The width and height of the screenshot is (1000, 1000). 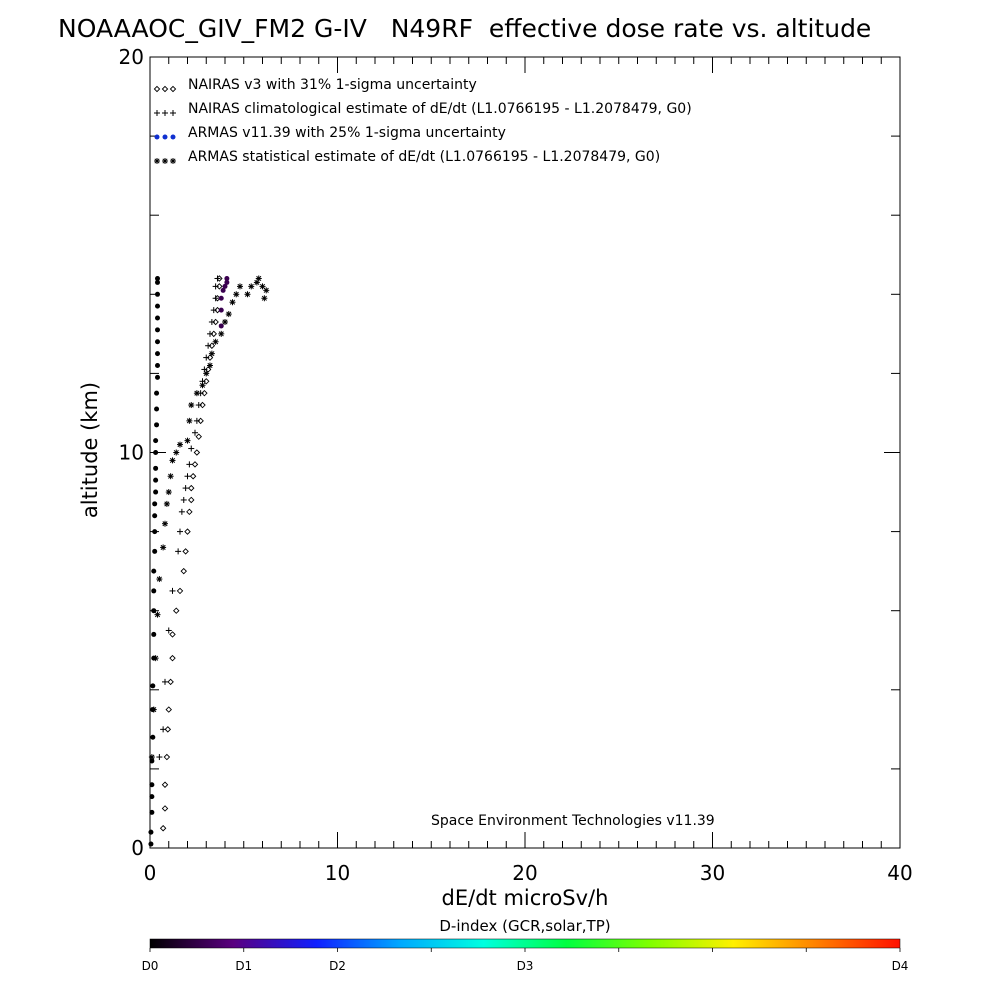 What do you see at coordinates (131, 453) in the screenshot?
I see `y-tick-label: 10` at bounding box center [131, 453].